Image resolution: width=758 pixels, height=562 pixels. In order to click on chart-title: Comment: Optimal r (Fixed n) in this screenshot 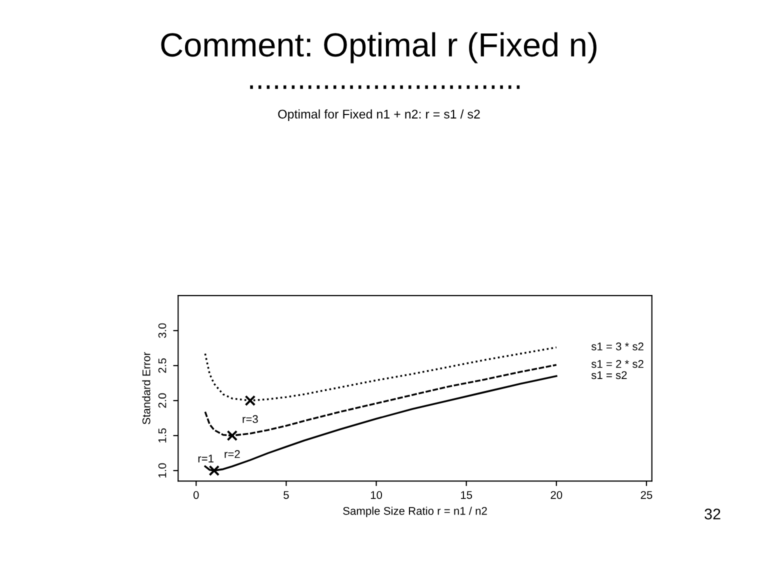, I will do `click(378, 48)`.